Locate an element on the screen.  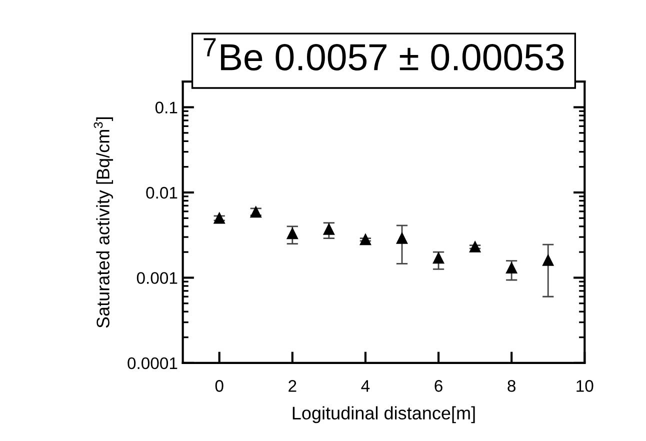
x-tick-label: 2 is located at coordinates (292, 386).